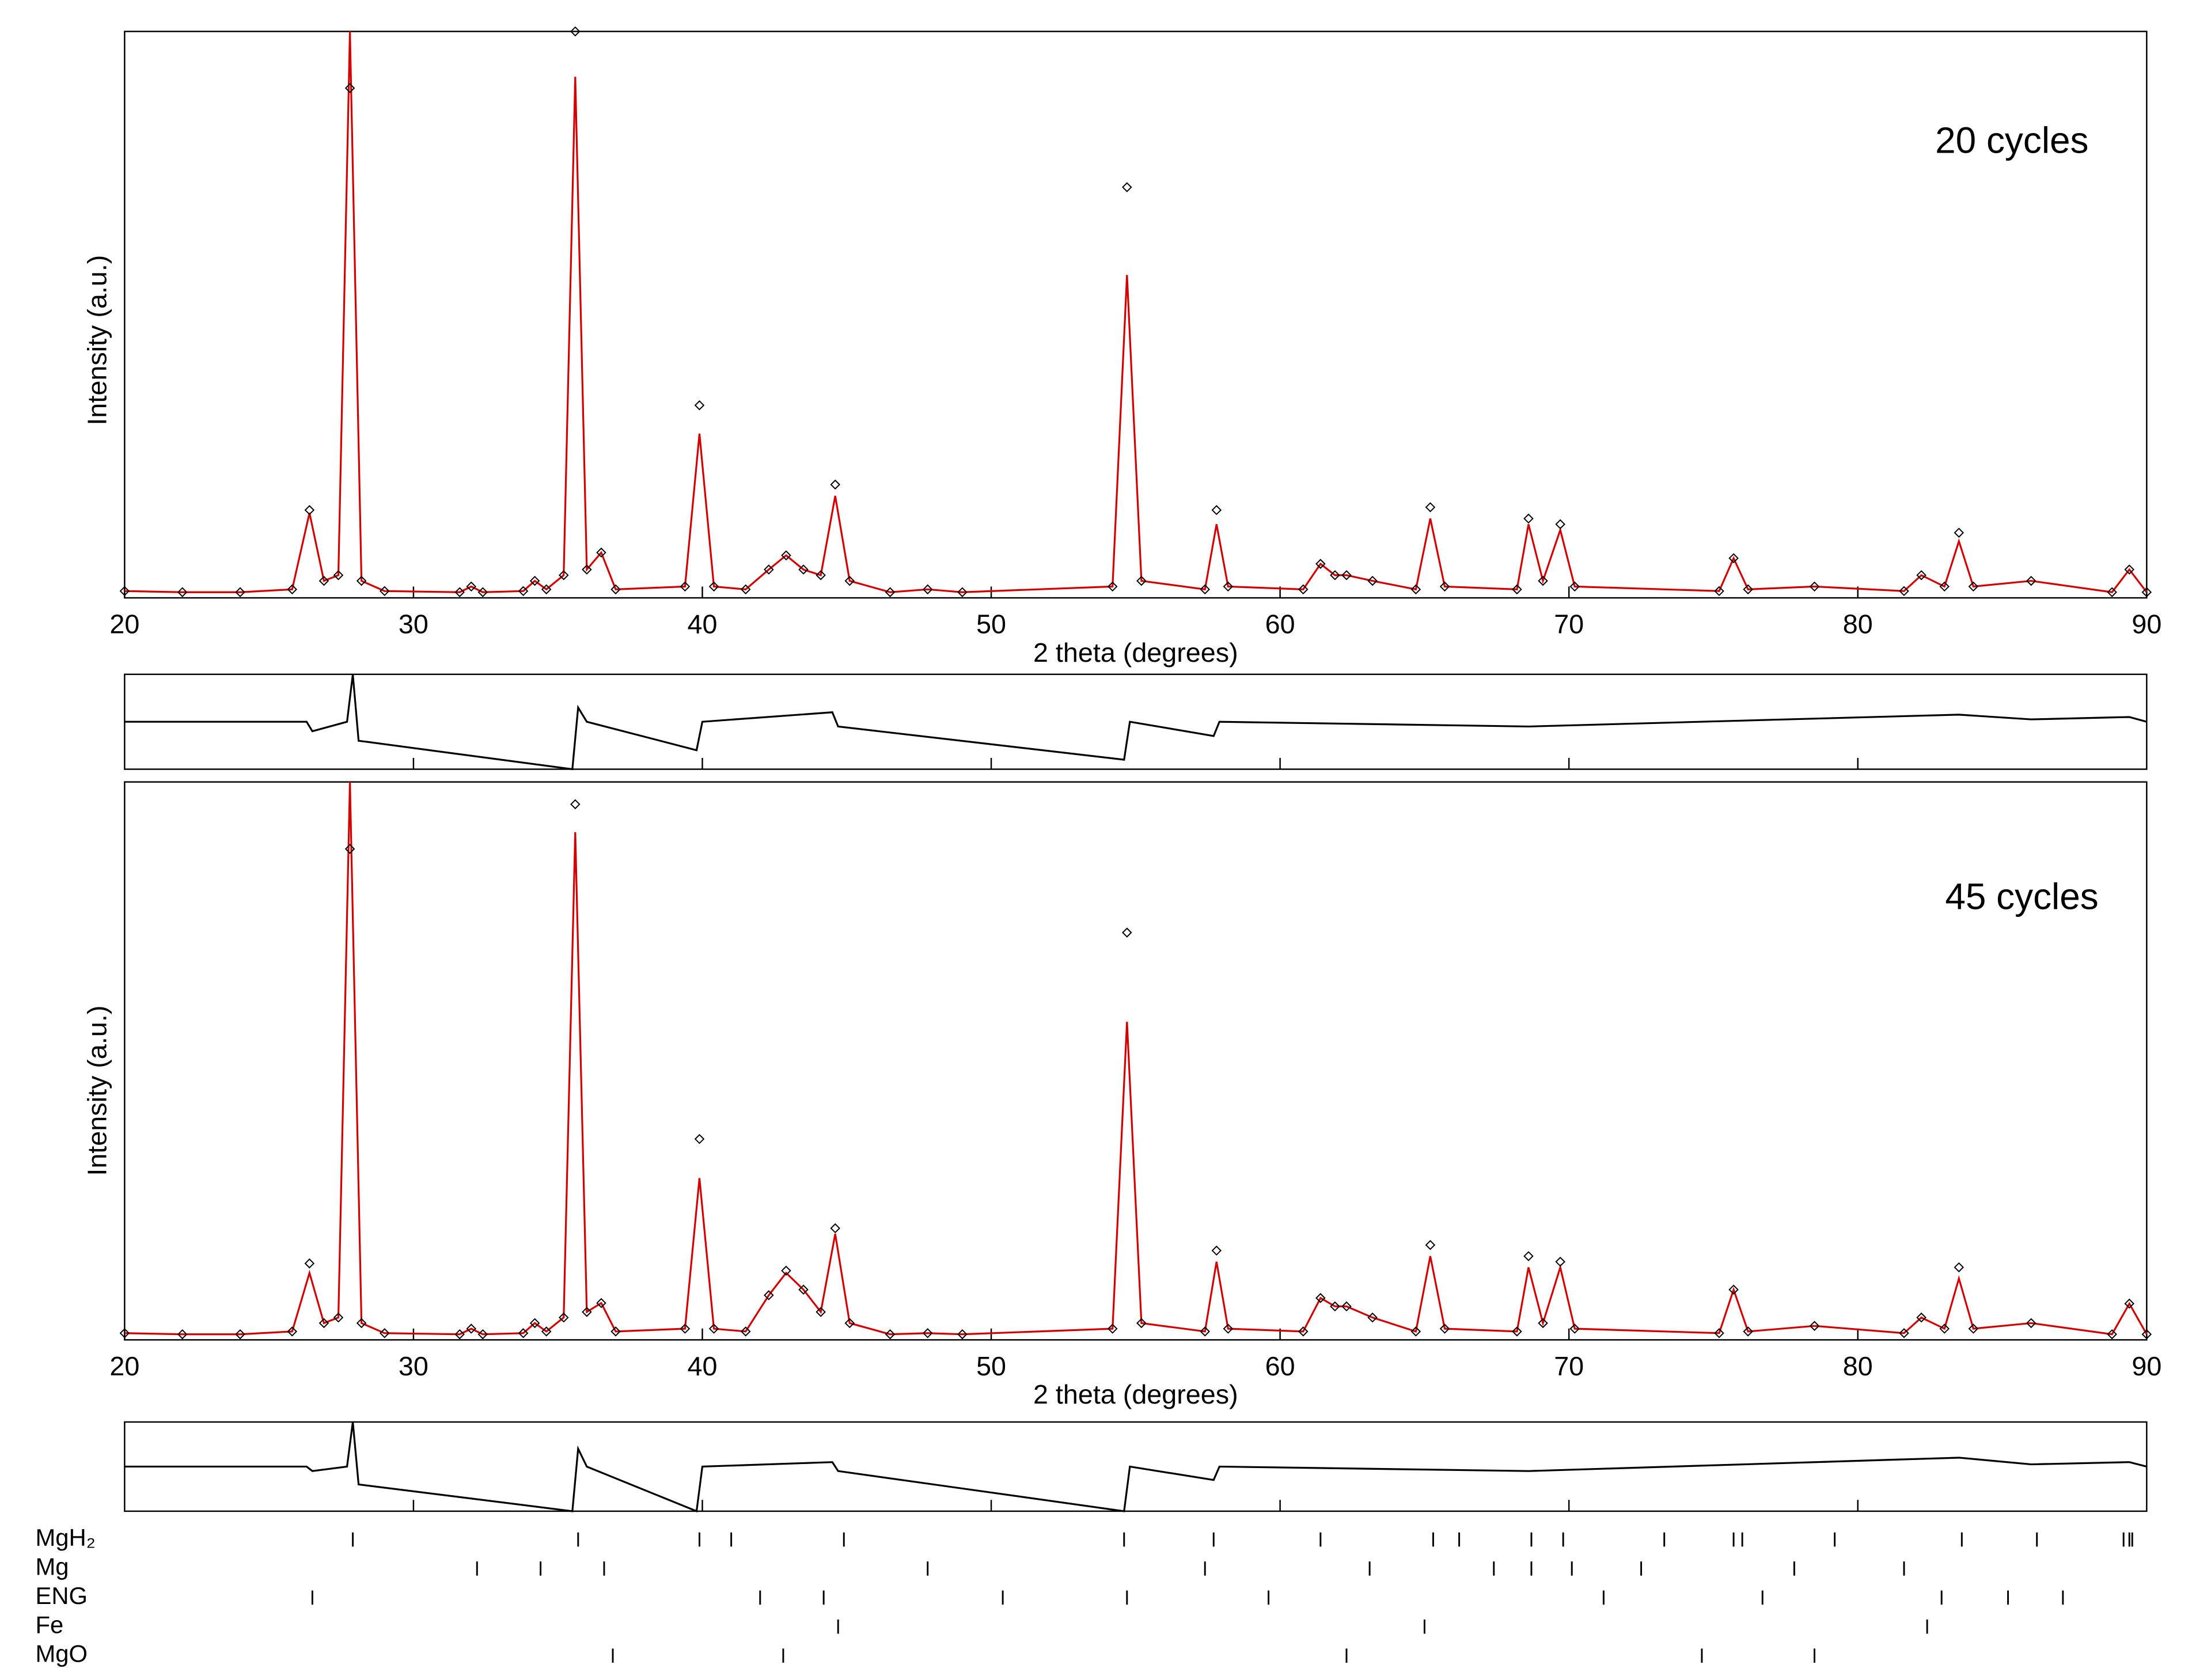  I want to click on x-tick-label: 50, so click(991, 624).